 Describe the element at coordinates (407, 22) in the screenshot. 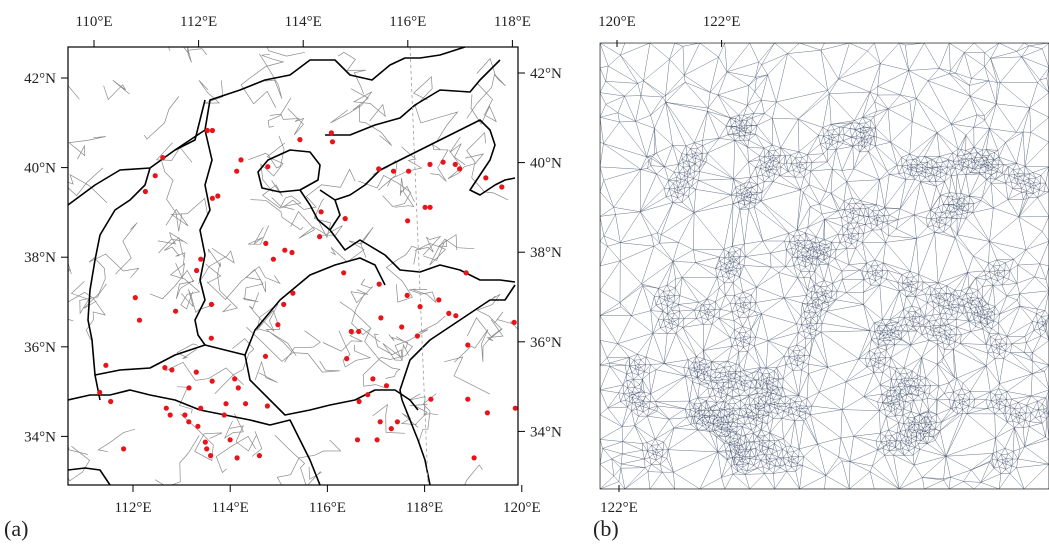

I see `top-lon-label: 116°E` at that location.